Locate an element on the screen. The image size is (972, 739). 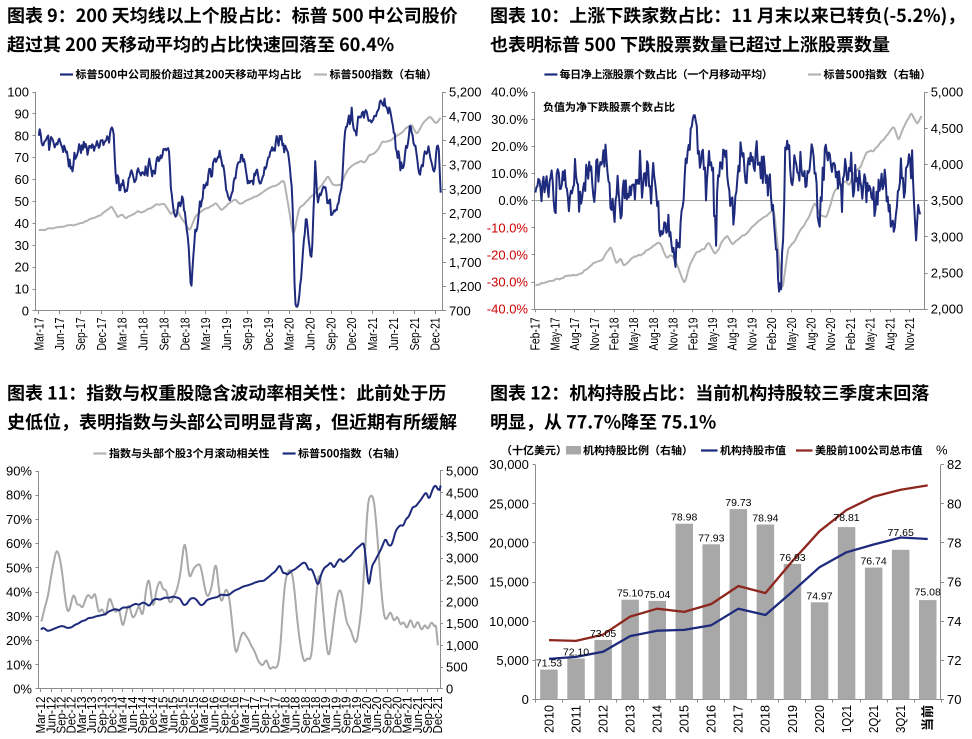
svg-text: Feb-20 is located at coordinates (772, 333).